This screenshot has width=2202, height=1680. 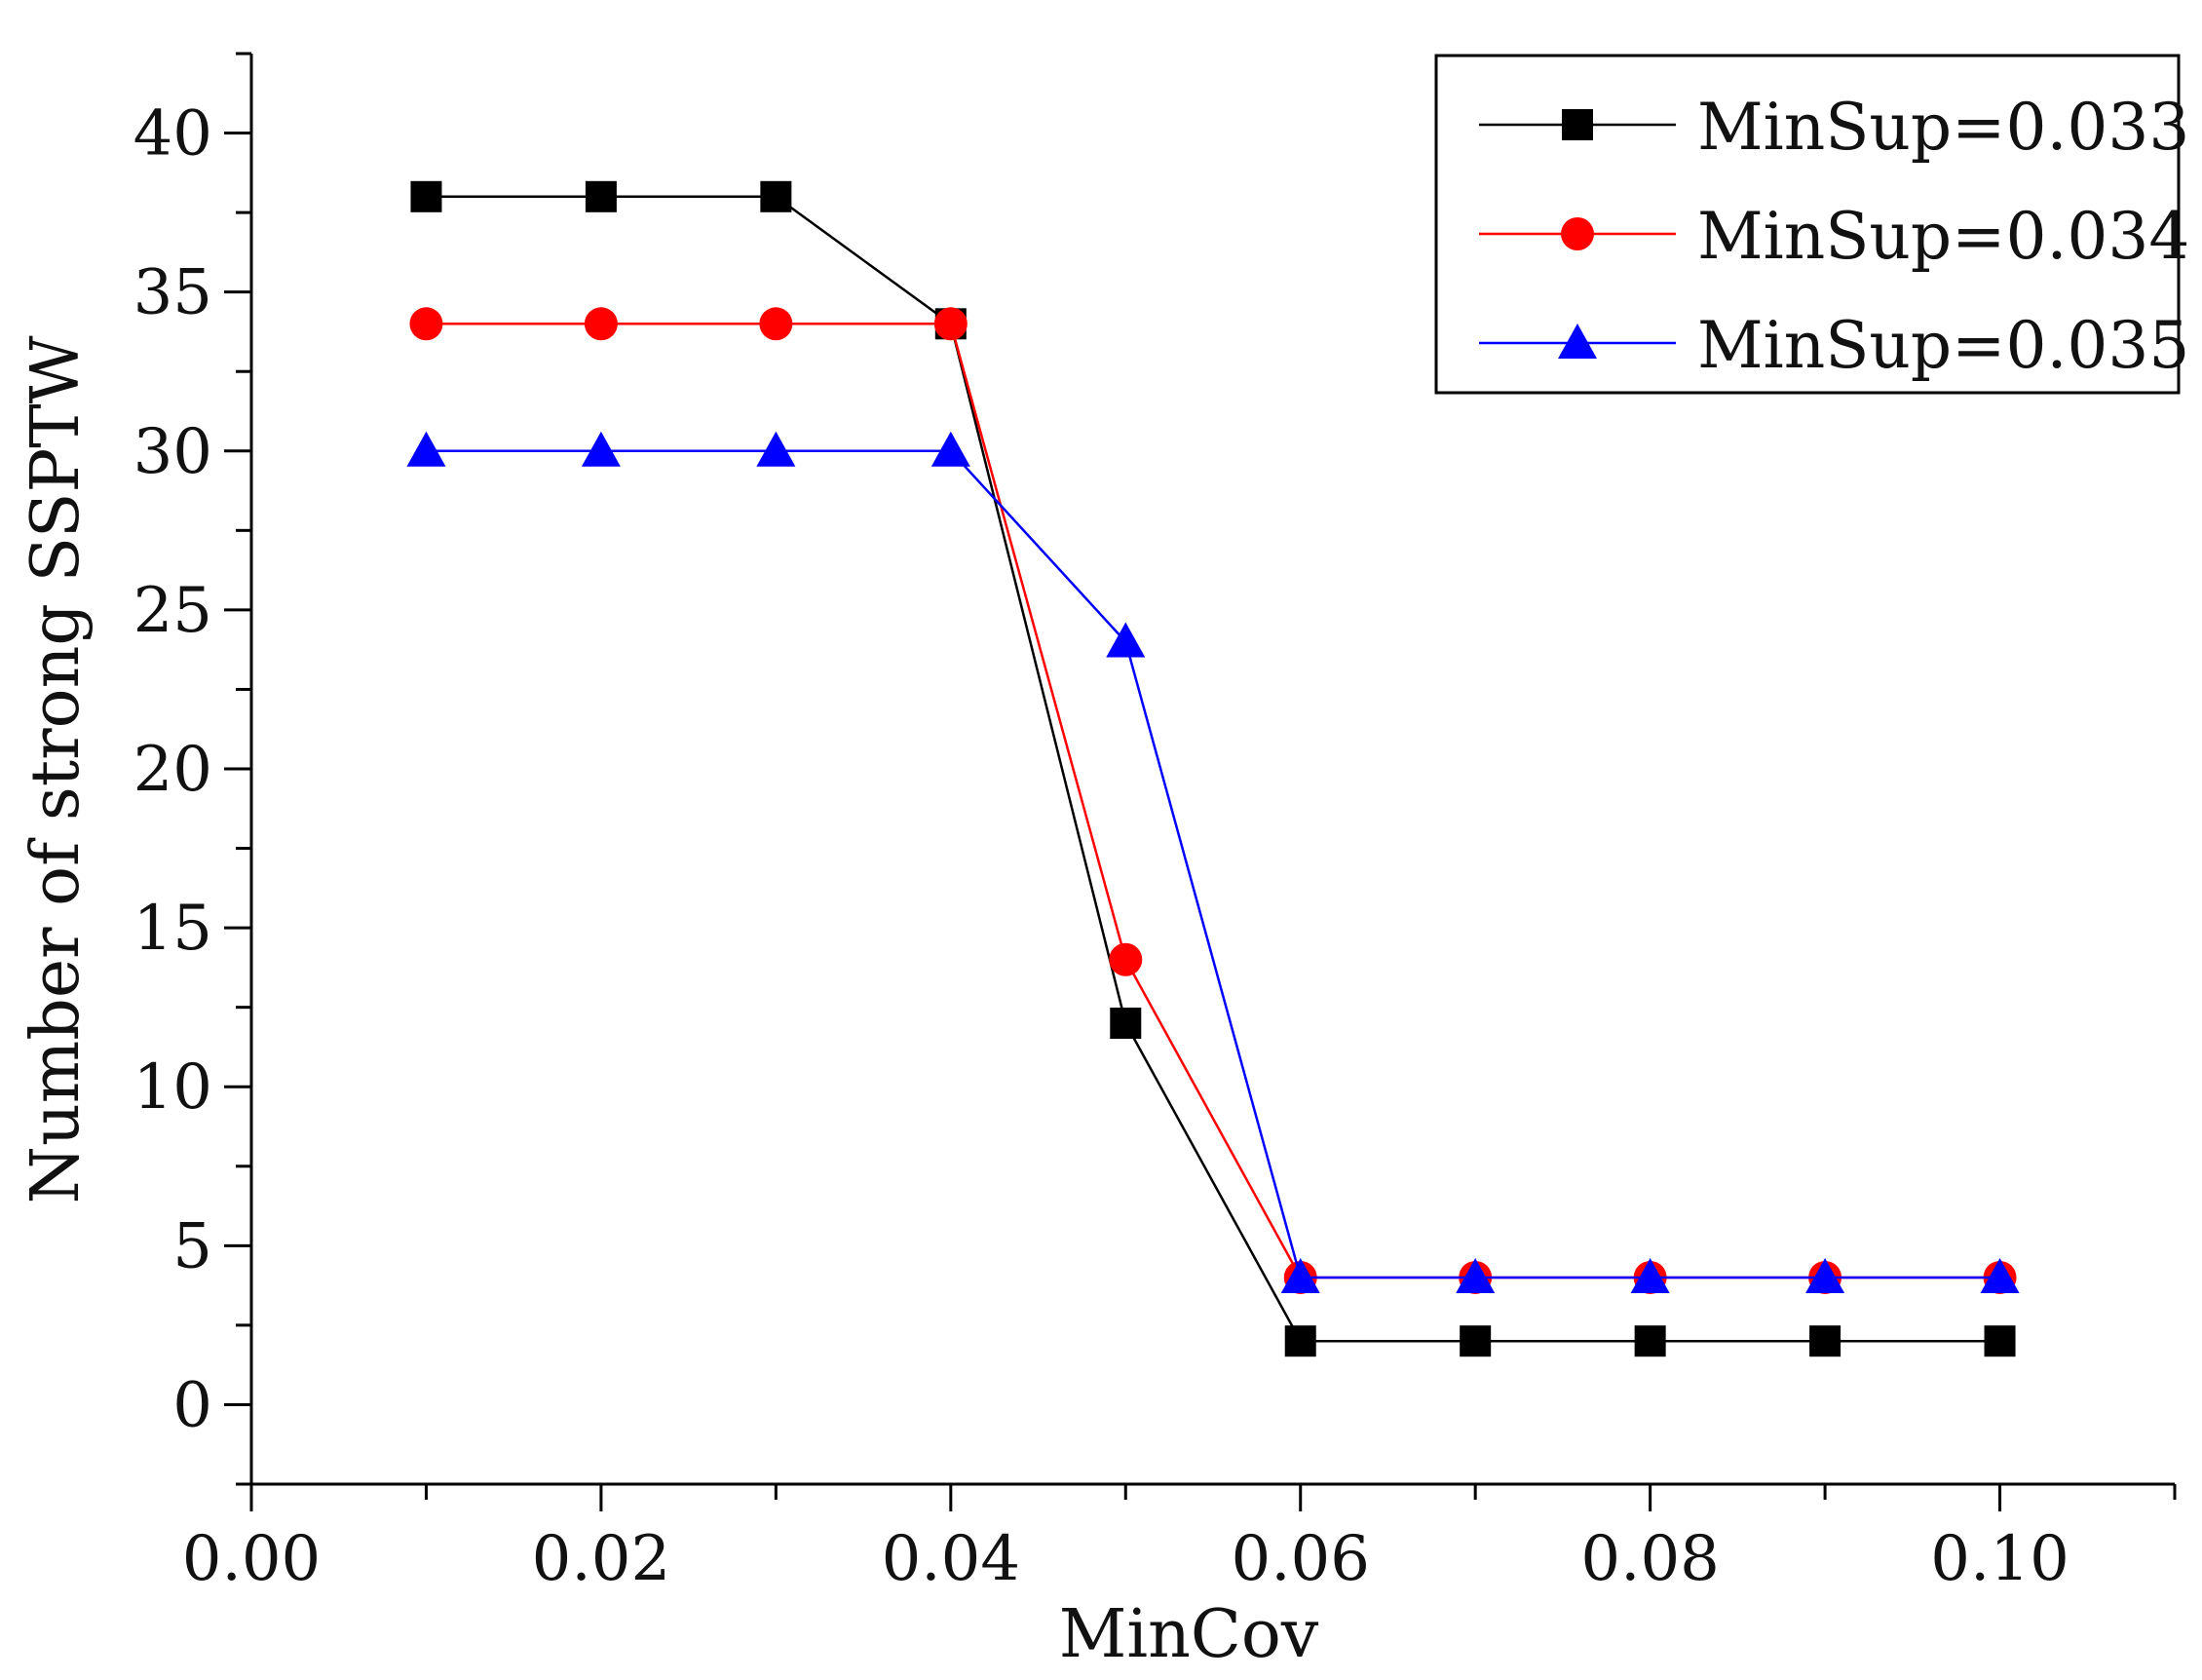 I want to click on legend-item: MinSup=0.034, so click(x=1834, y=236).